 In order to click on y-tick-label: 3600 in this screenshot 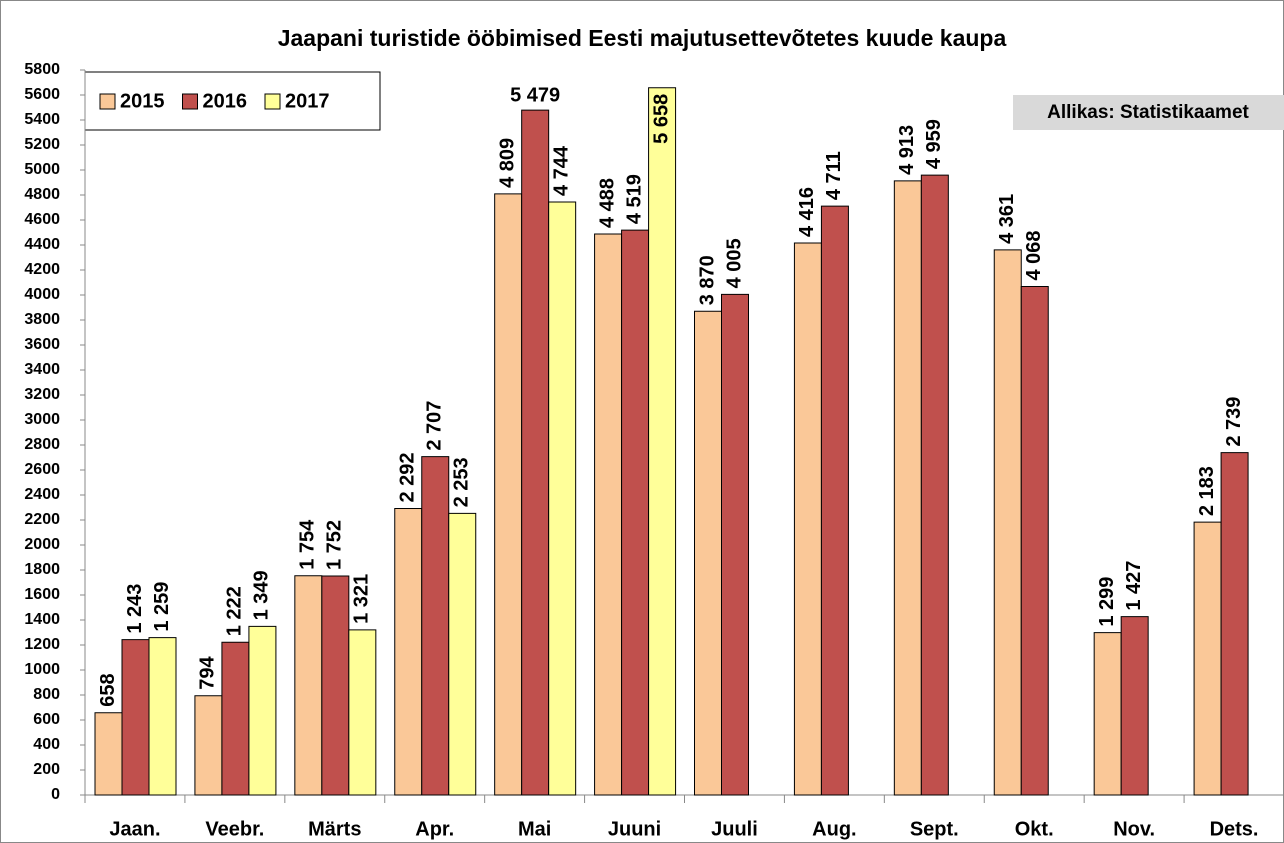, I will do `click(42, 344)`.